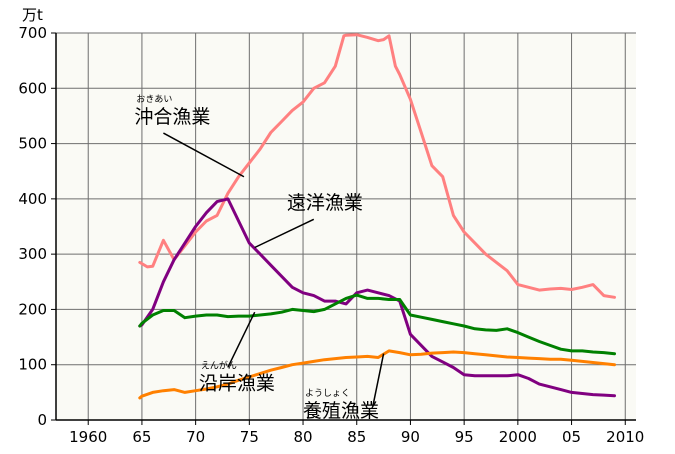 The width and height of the screenshot is (675, 454). Describe the element at coordinates (410, 437) in the screenshot. I see `x-tick-label-1990: 90` at that location.